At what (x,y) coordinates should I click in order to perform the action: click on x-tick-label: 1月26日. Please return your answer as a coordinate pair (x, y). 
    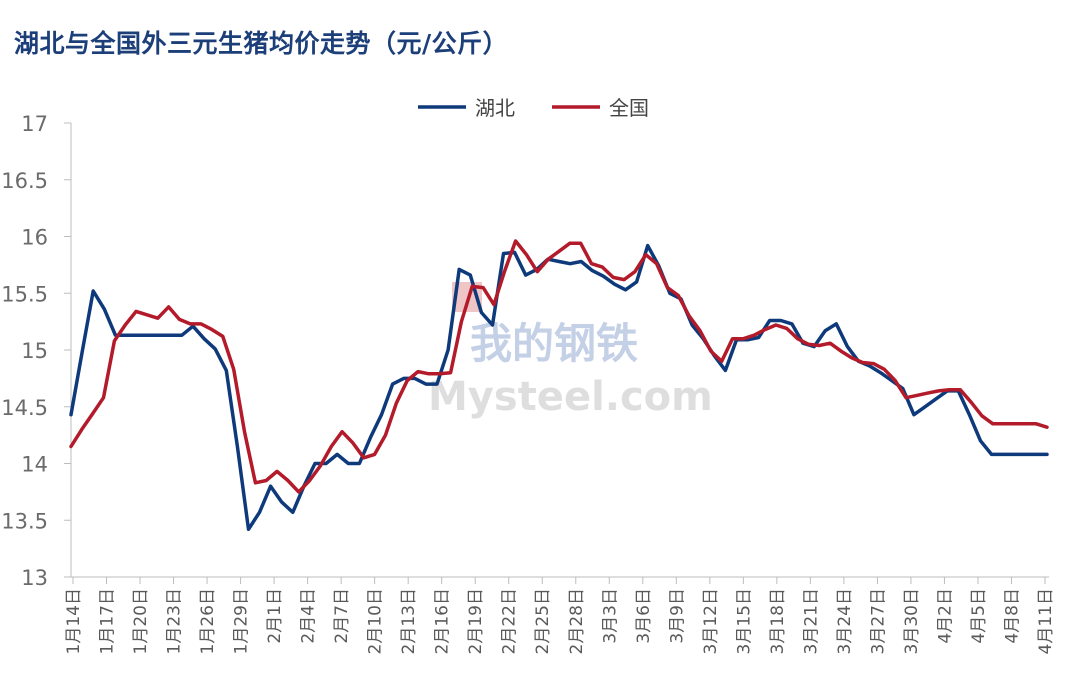
    Looking at the image, I should click on (208, 621).